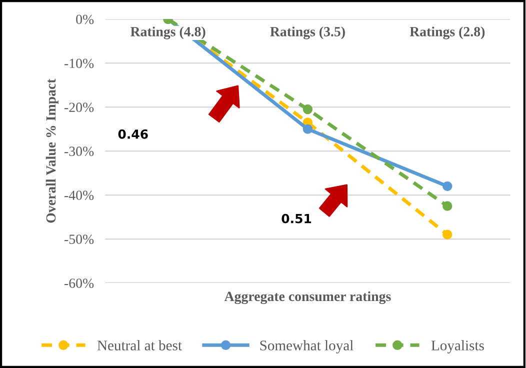  Describe the element at coordinates (307, 33) in the screenshot. I see `x-tick-label: Ratings (3.5)` at that location.